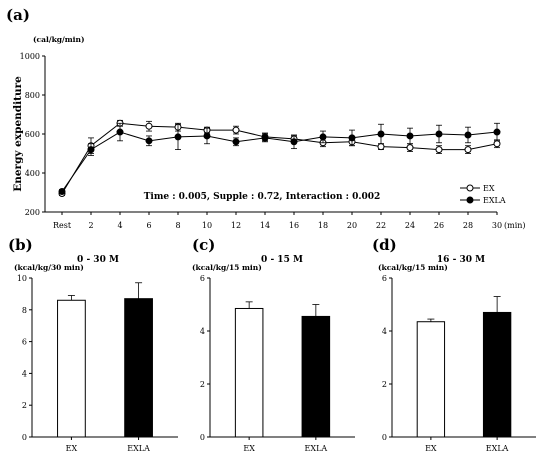 This screenshot has height=458, width=550. What do you see at coordinates (236, 225) in the screenshot?
I see `panel-a-x-tick-label: 12` at bounding box center [236, 225].